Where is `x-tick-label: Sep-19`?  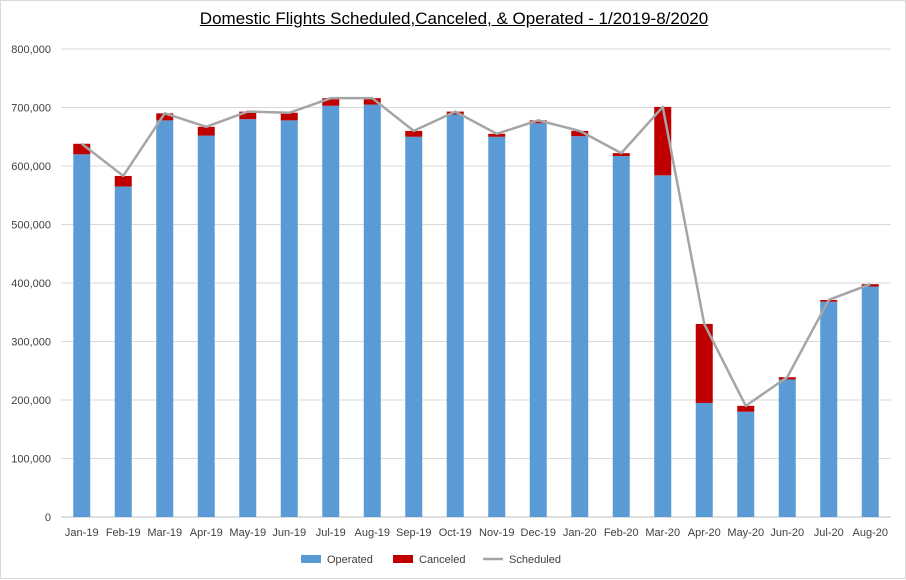 x-tick-label: Sep-19 is located at coordinates (413, 533).